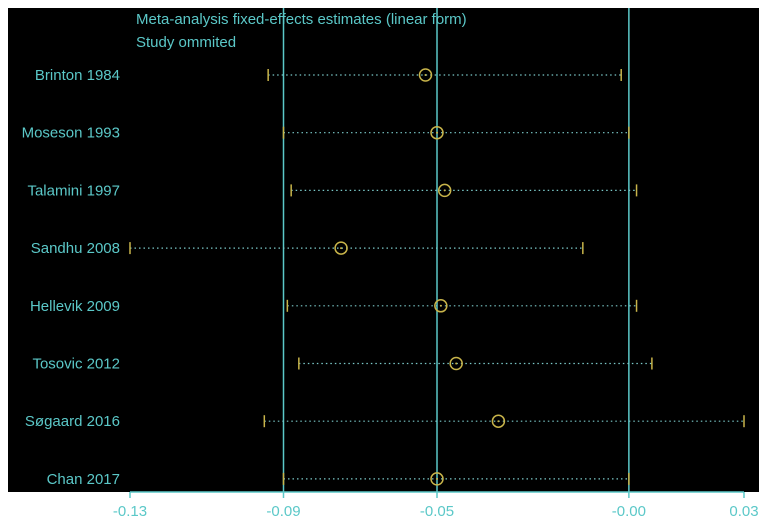 The image size is (767, 521). Describe the element at coordinates (437, 511) in the screenshot. I see `x-tick-label-2: -0.05` at that location.